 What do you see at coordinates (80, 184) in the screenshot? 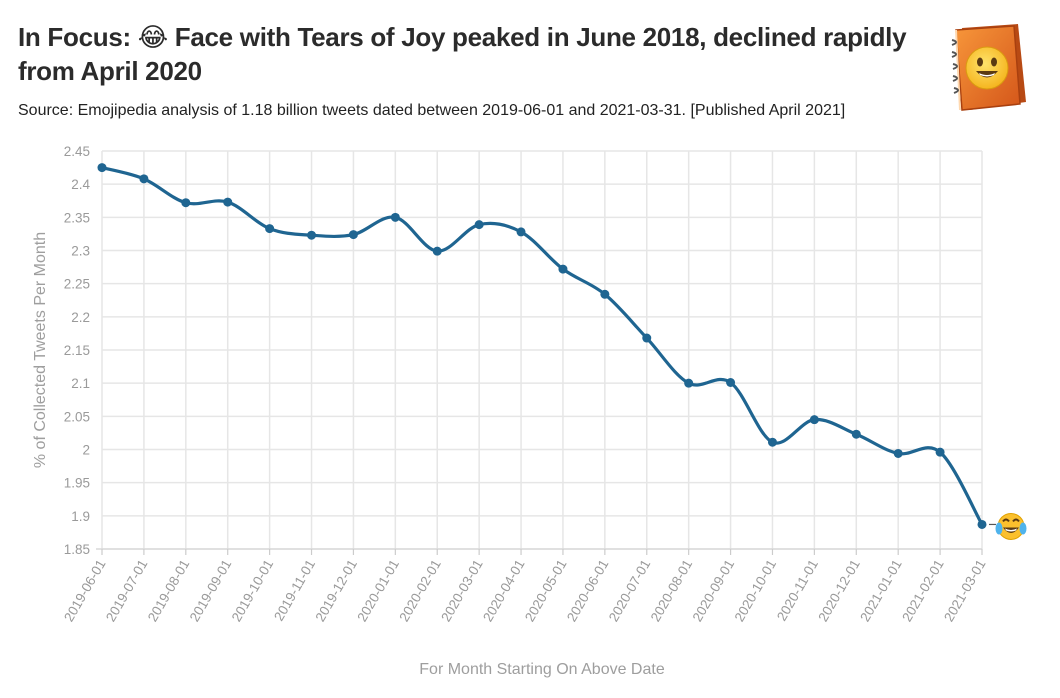
I see `y-tick-label: 2.4` at bounding box center [80, 184].